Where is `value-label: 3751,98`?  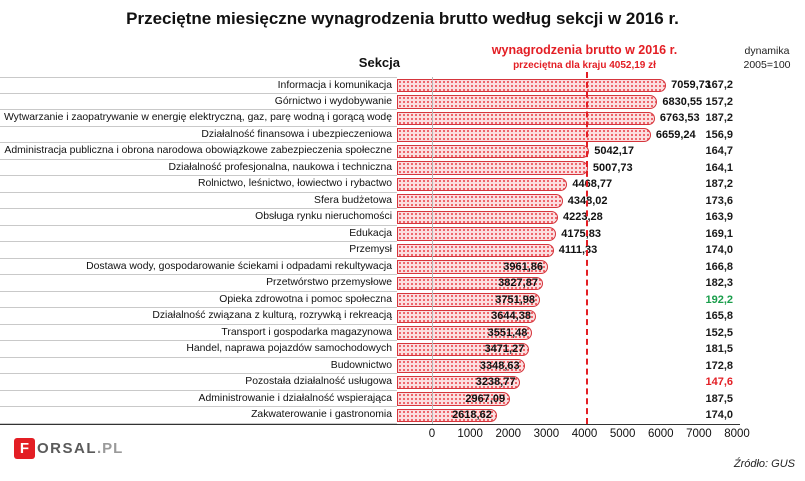
value-label: 3751,98 is located at coordinates (515, 299).